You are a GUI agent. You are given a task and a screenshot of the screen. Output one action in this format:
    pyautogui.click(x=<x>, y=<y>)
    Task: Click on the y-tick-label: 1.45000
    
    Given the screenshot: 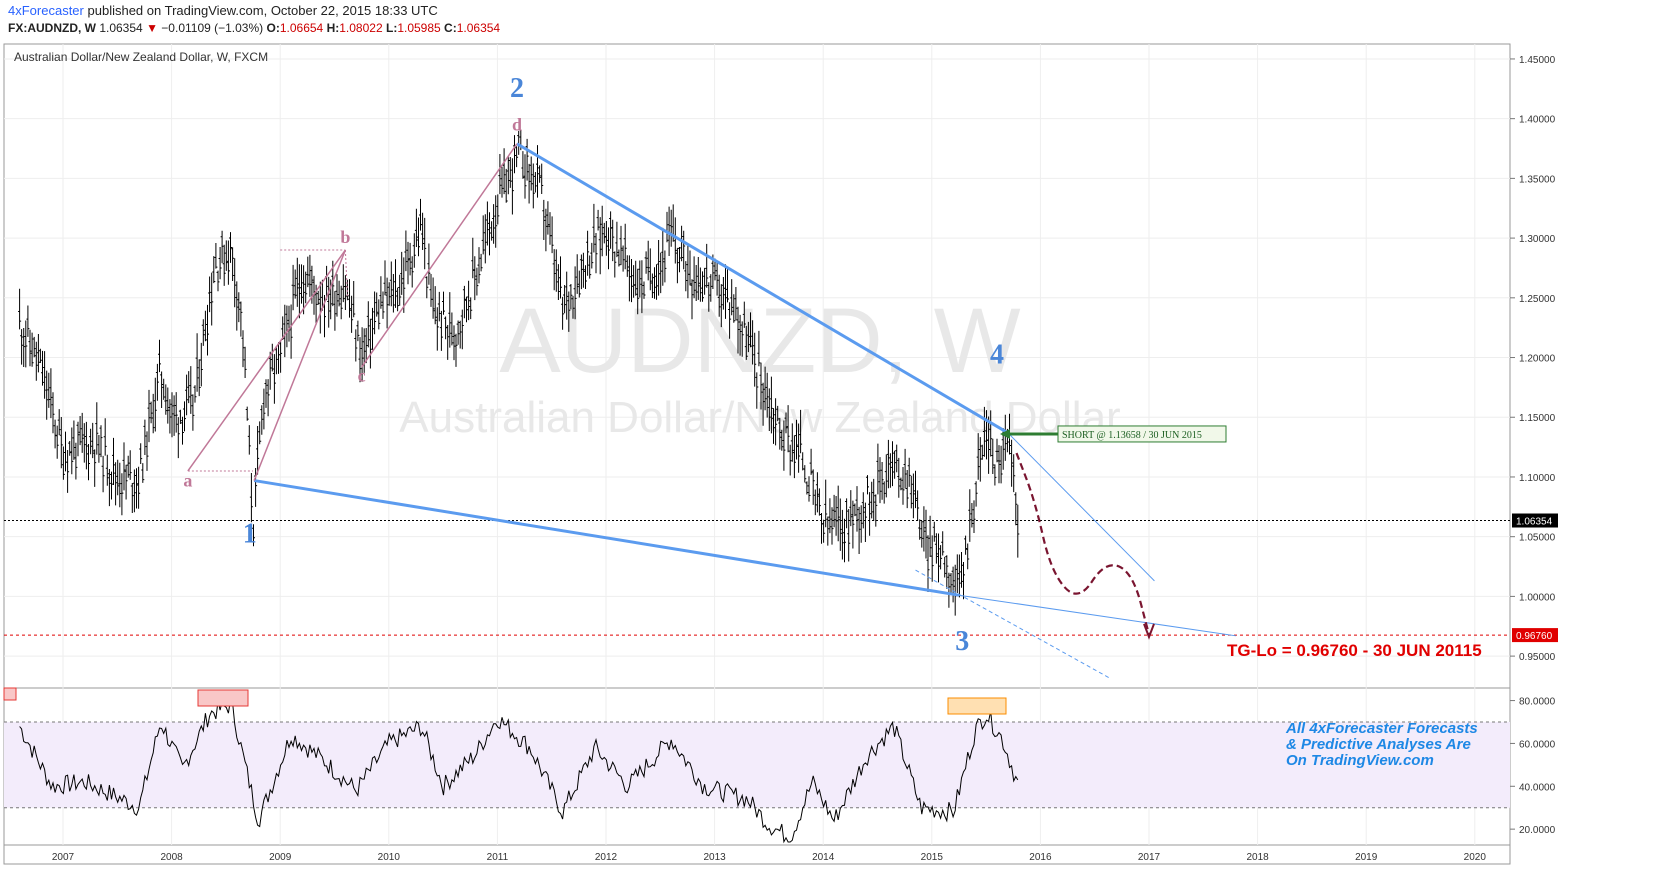 What is the action you would take?
    pyautogui.click(x=1537, y=60)
    